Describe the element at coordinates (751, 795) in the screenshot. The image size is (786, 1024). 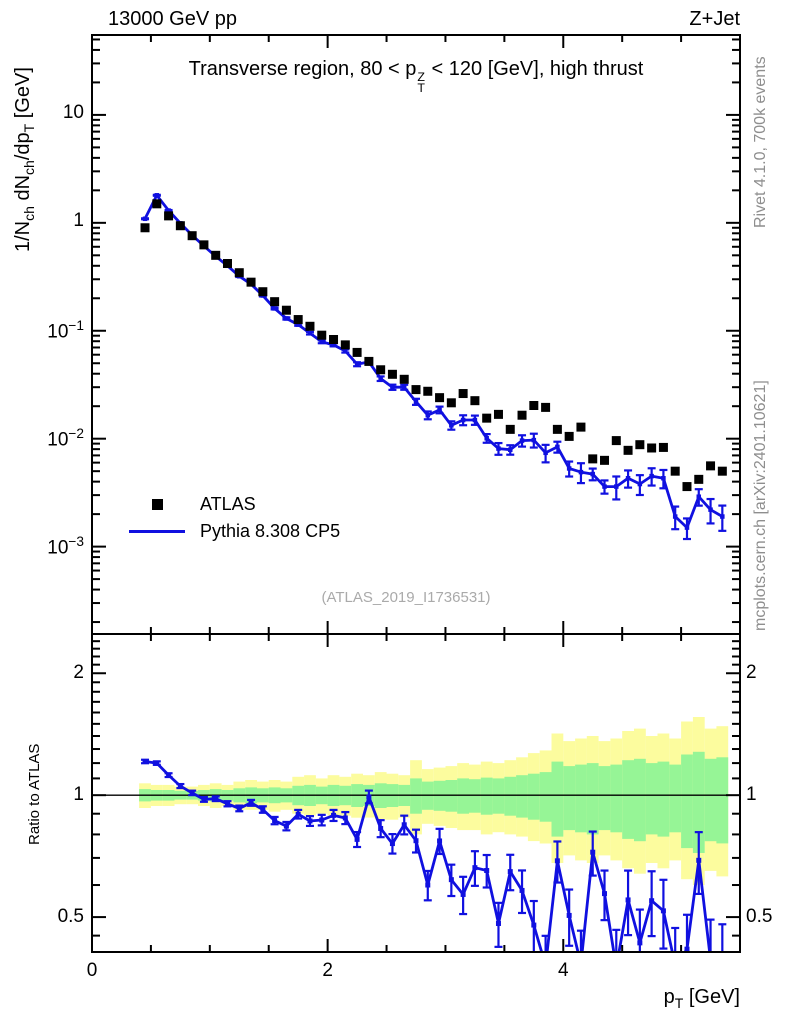
I see `y-ratio-tick-label-right: 1` at that location.